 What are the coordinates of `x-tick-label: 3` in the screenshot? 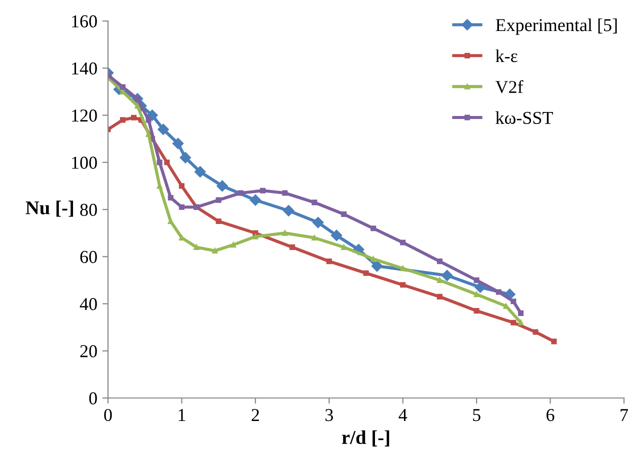 It's located at (329, 415).